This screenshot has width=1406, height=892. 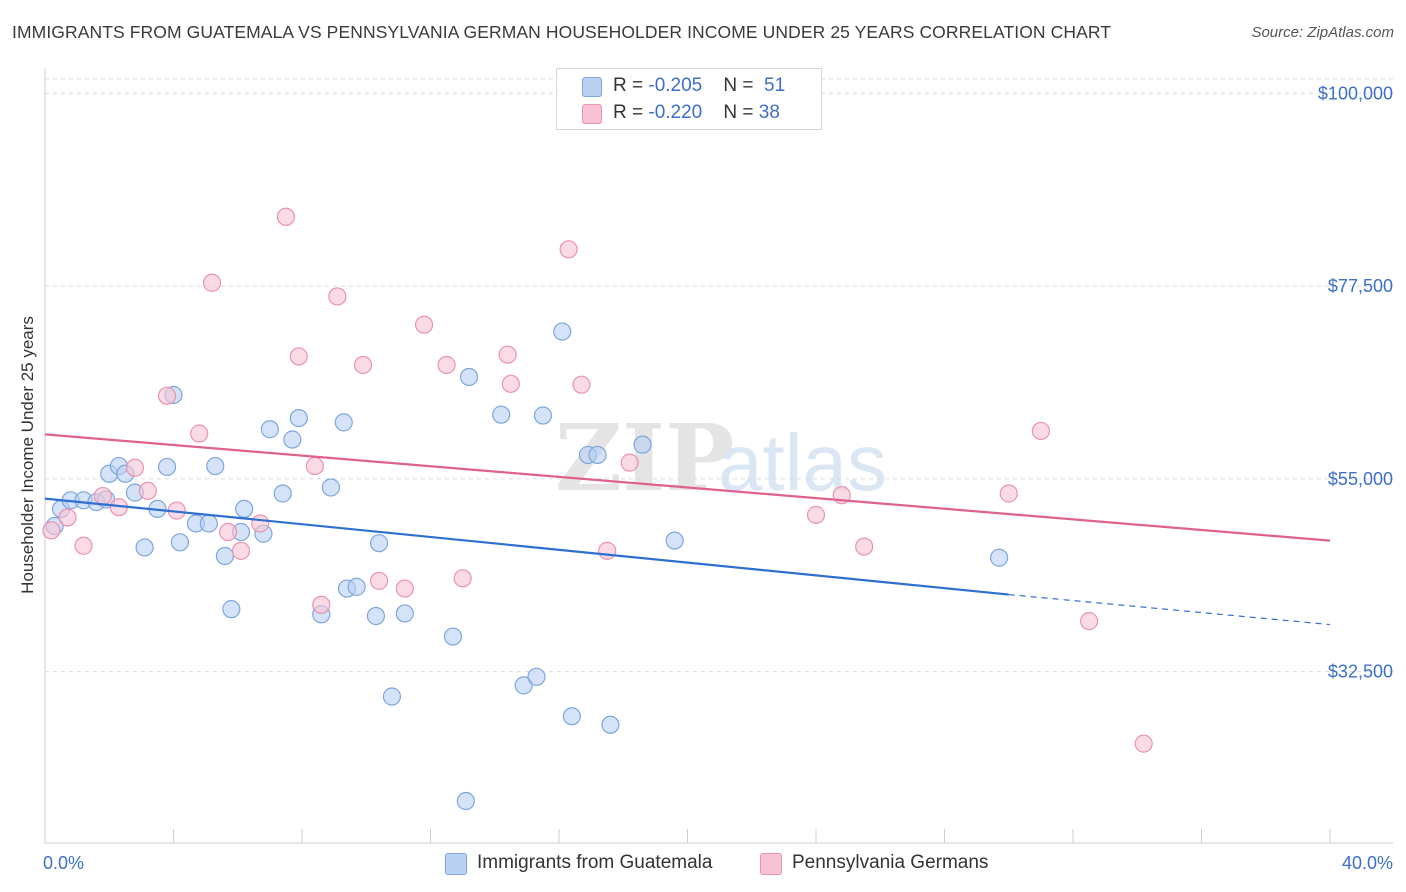 I want to click on stats-legend: R = -0.205 N = 51 R = -0.220 N = 38, so click(x=689, y=99).